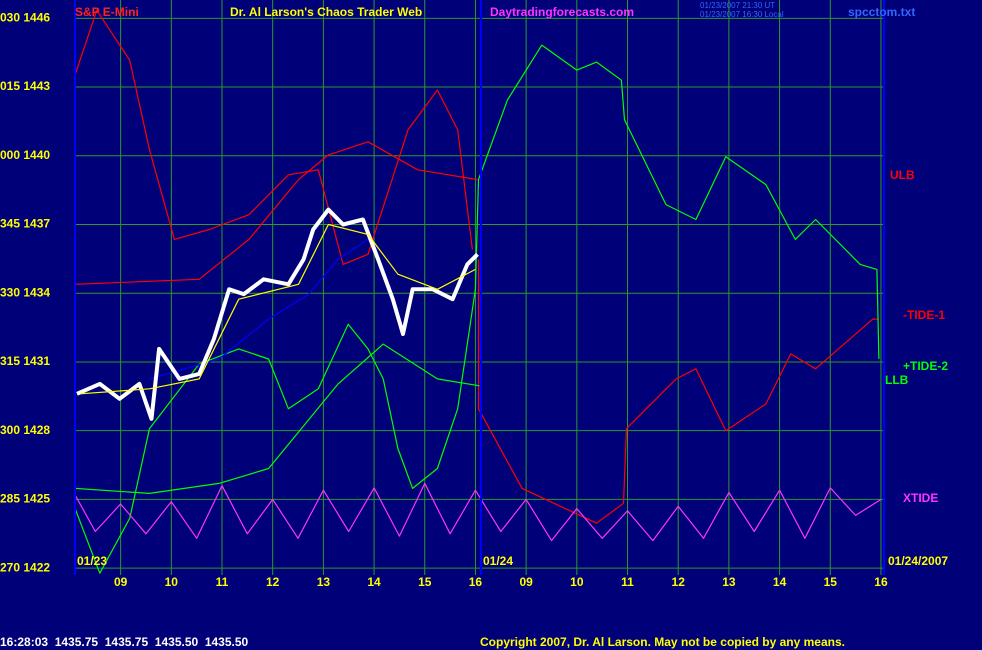 This screenshot has width=982, height=650. Describe the element at coordinates (25, 86) in the screenshot. I see `y-tick-label: 015 1443` at that location.